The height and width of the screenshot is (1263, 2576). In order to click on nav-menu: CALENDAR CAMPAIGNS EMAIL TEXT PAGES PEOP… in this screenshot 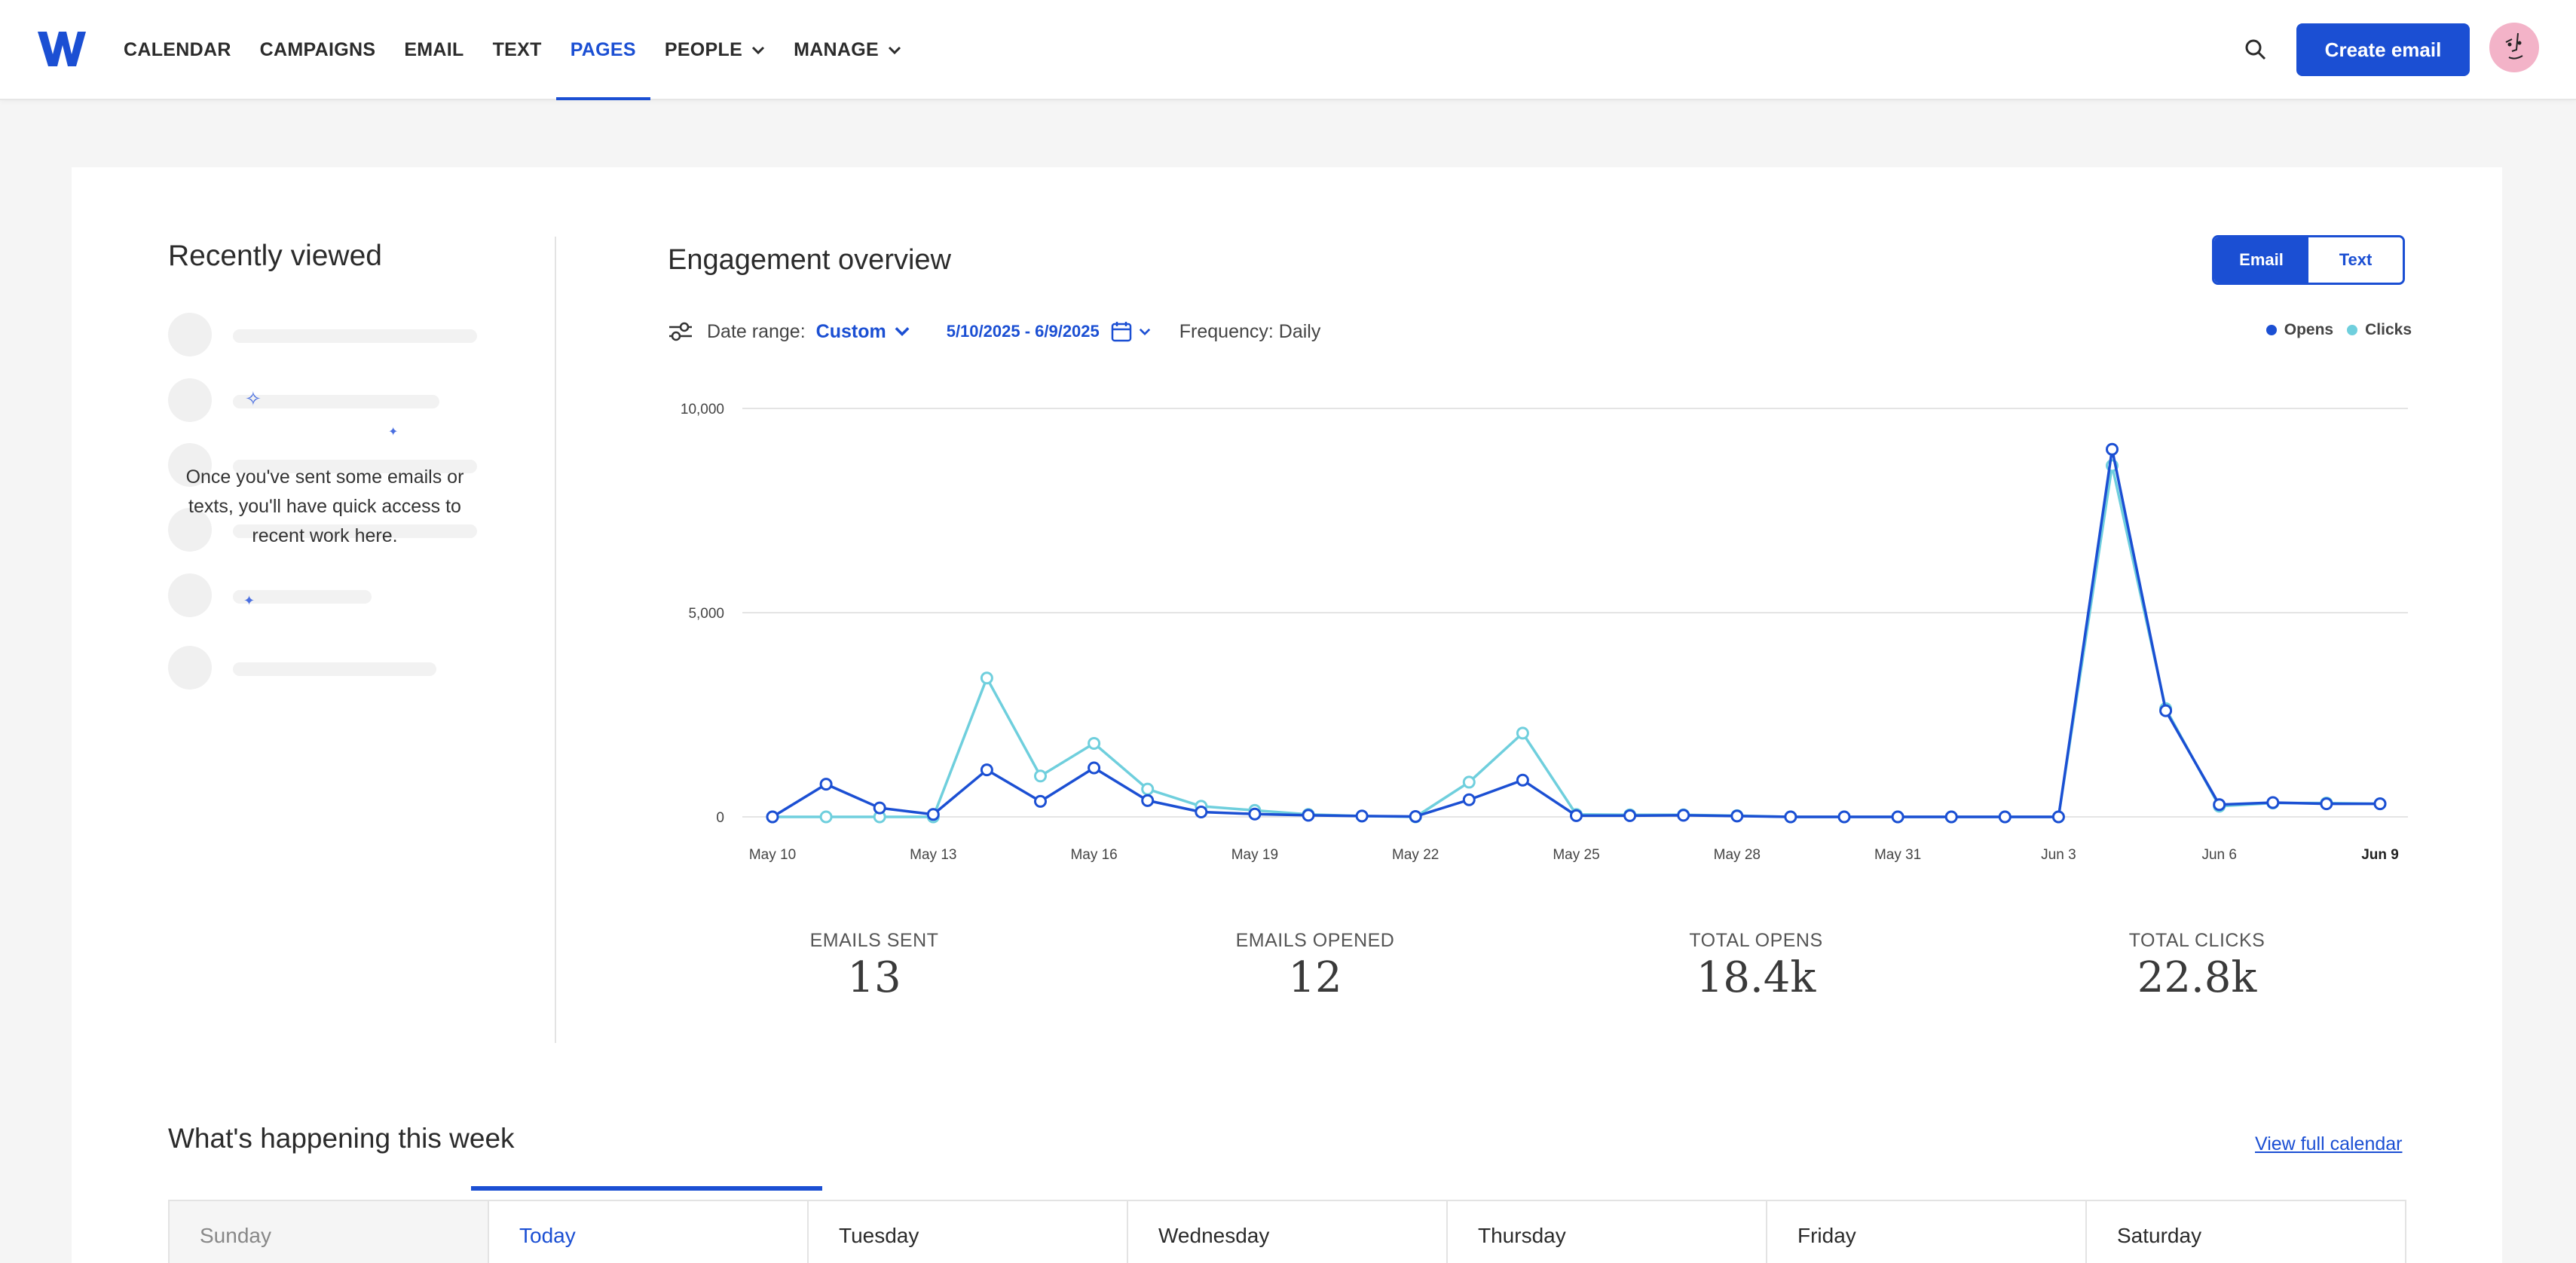, I will do `click(512, 50)`.